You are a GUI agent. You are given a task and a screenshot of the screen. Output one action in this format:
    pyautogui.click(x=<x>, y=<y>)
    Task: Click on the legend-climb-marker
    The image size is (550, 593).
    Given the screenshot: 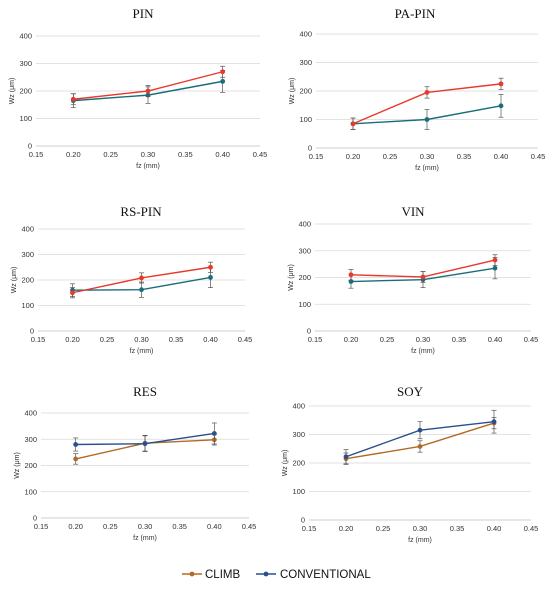 What is the action you would take?
    pyautogui.click(x=192, y=574)
    